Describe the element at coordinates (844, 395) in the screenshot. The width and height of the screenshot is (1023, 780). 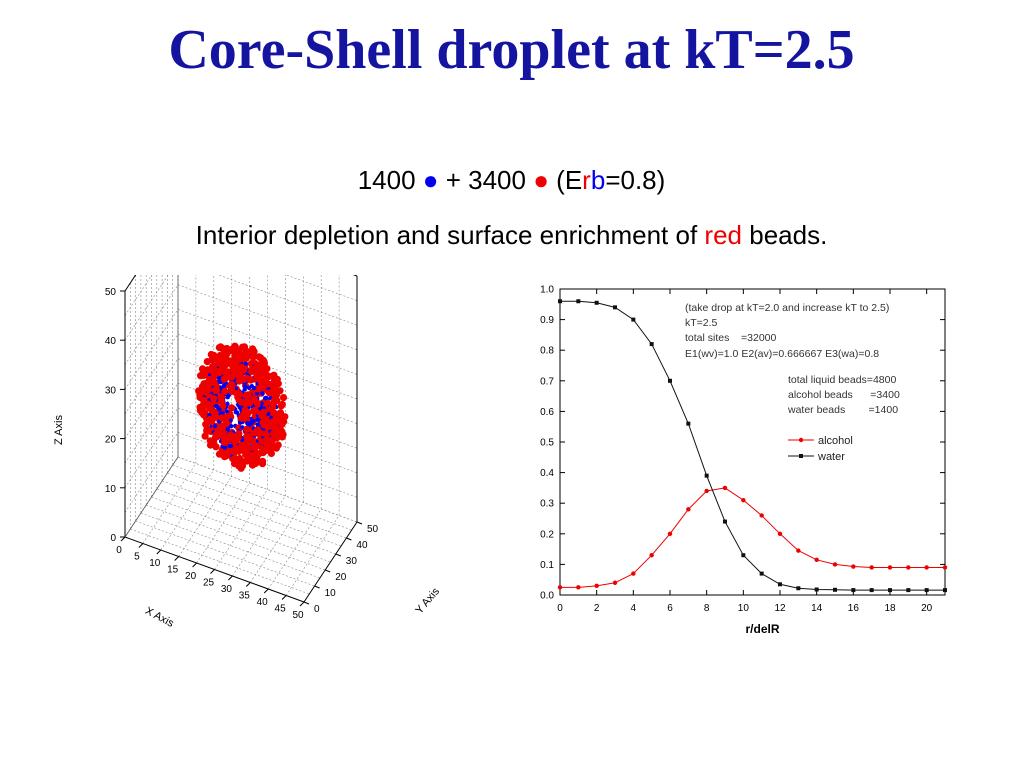
I see `annotation-text: alcohol beads =3400` at that location.